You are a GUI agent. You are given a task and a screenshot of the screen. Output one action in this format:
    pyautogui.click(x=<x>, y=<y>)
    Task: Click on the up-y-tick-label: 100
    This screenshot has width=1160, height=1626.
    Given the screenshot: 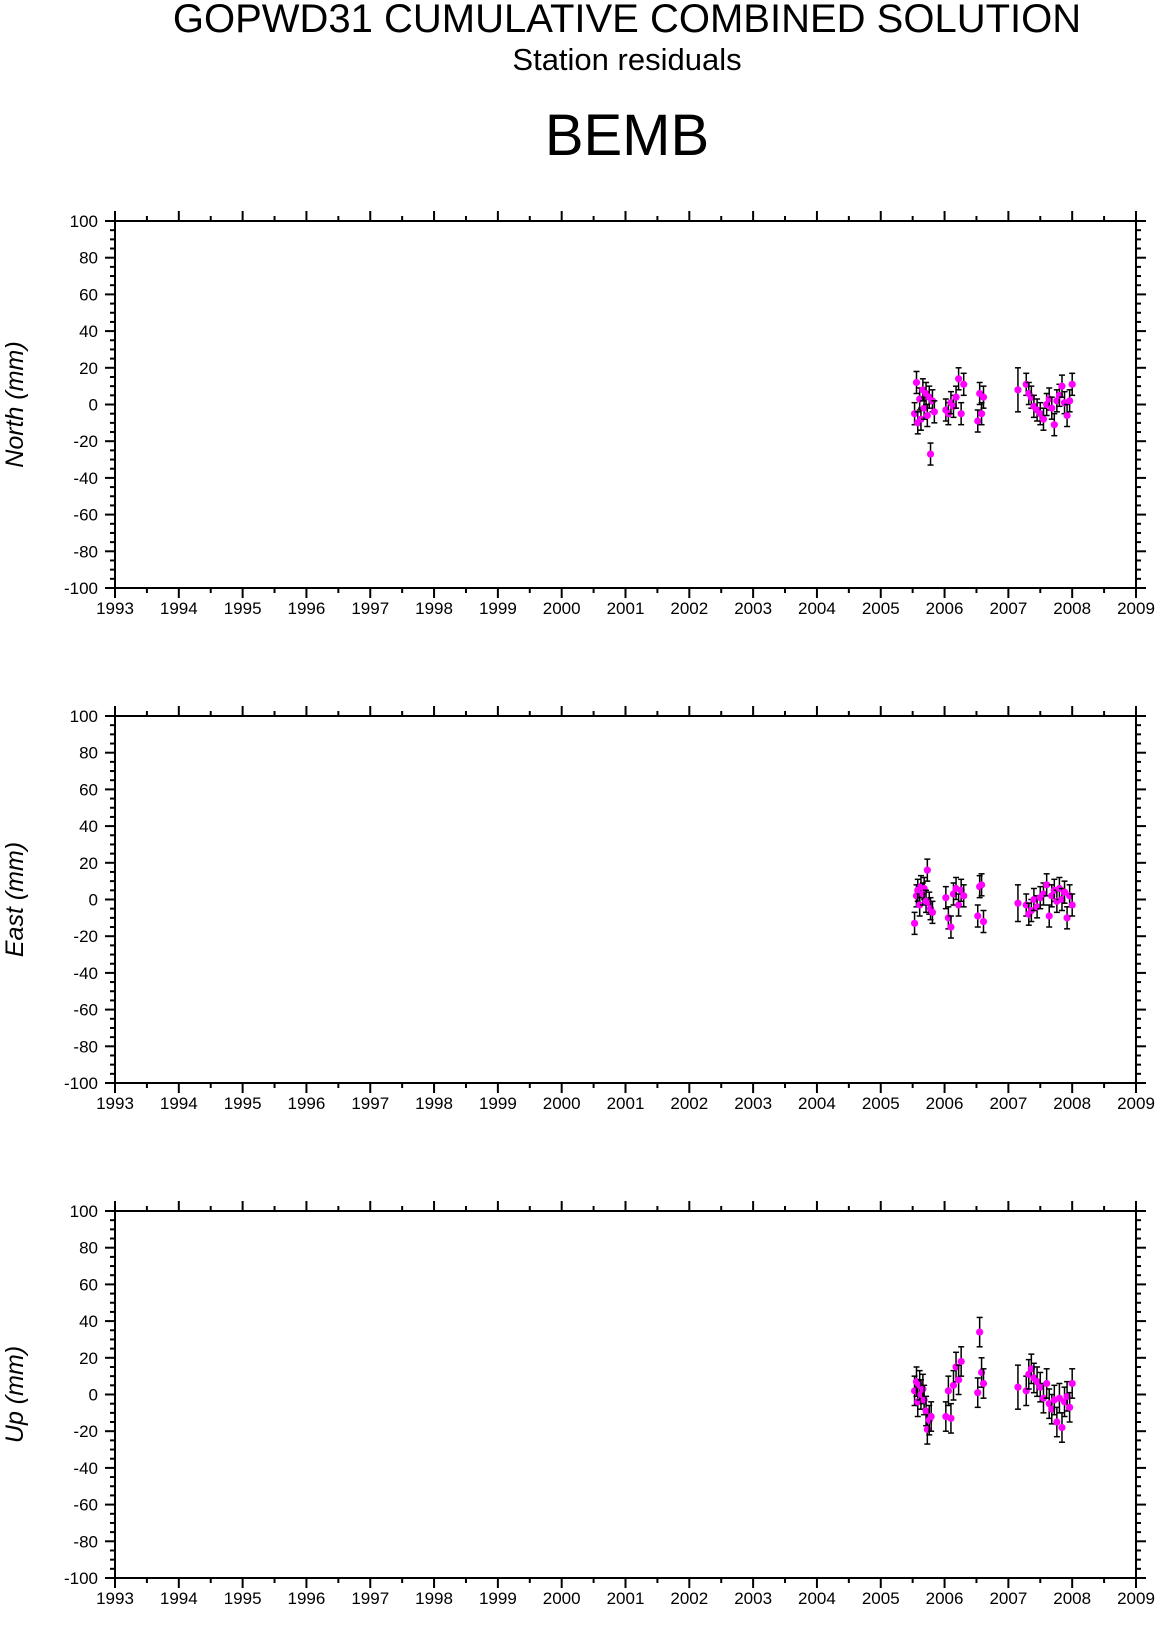 What is the action you would take?
    pyautogui.click(x=84, y=1211)
    